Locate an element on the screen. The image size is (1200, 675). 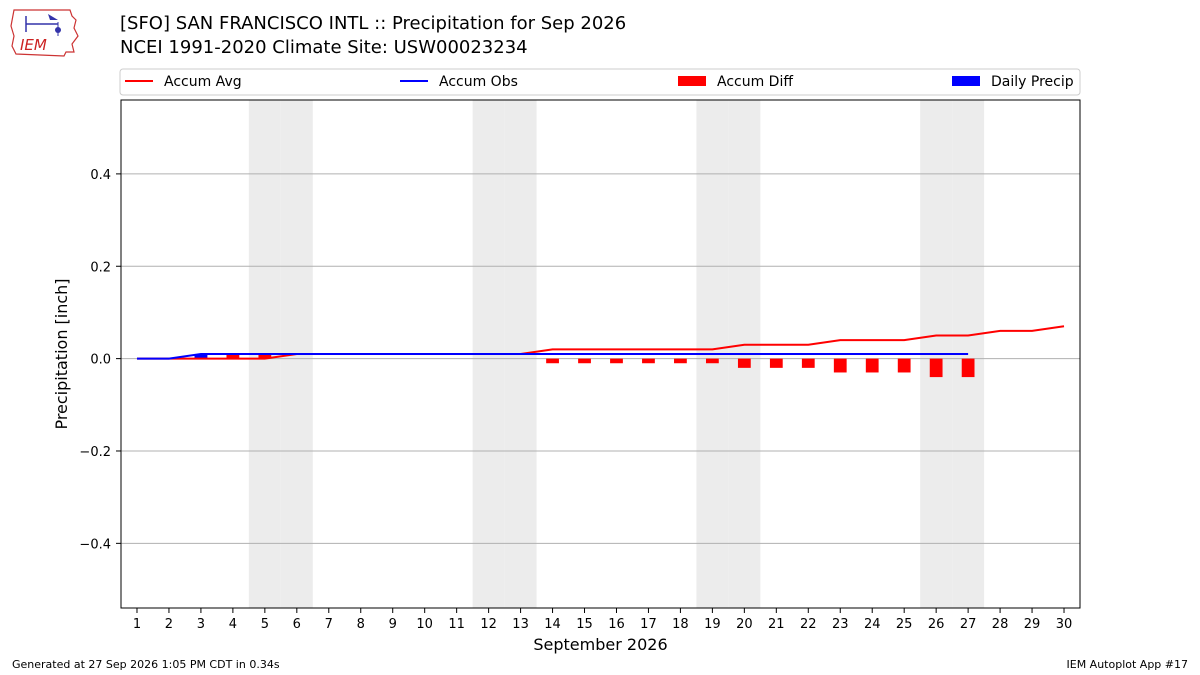
x-tick-label: 13 is located at coordinates (520, 624).